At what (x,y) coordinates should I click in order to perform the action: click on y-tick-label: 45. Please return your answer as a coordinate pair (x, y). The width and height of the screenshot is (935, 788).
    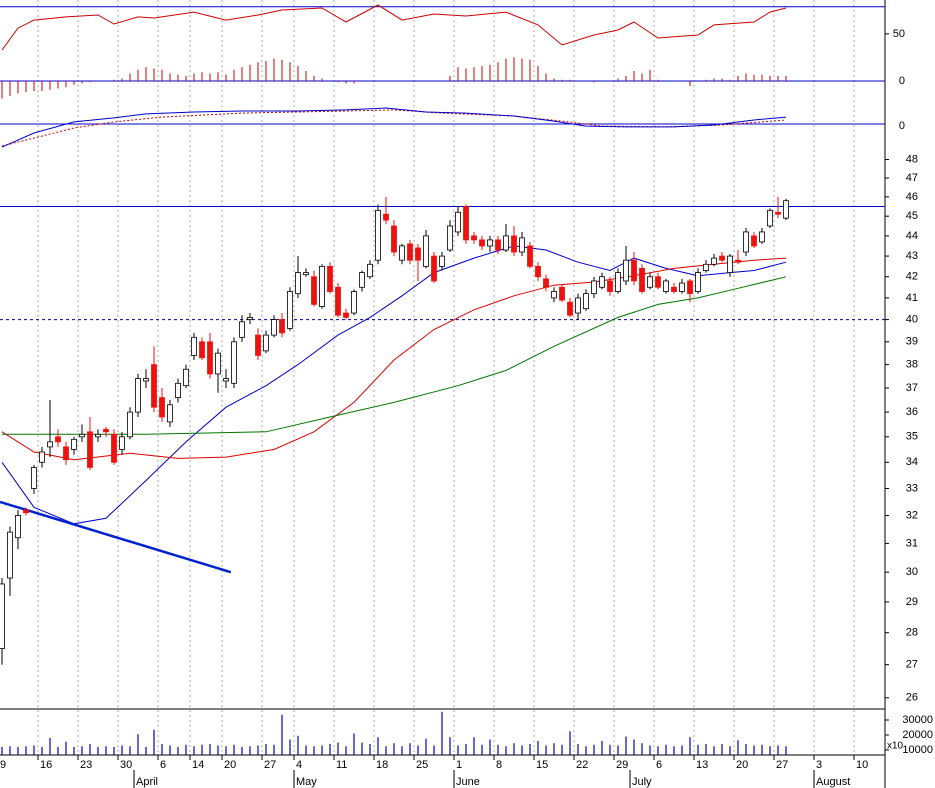
    Looking at the image, I should click on (912, 216).